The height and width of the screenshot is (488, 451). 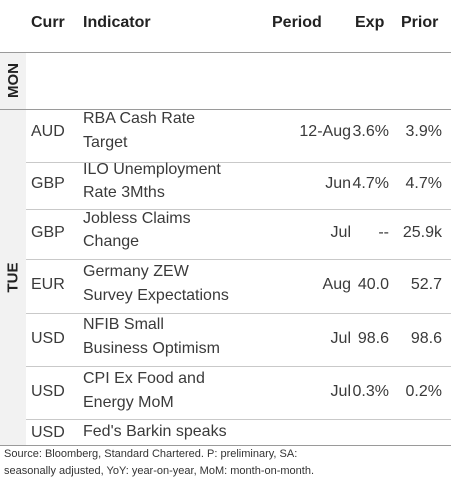 I want to click on day-divider, so click(x=225, y=109).